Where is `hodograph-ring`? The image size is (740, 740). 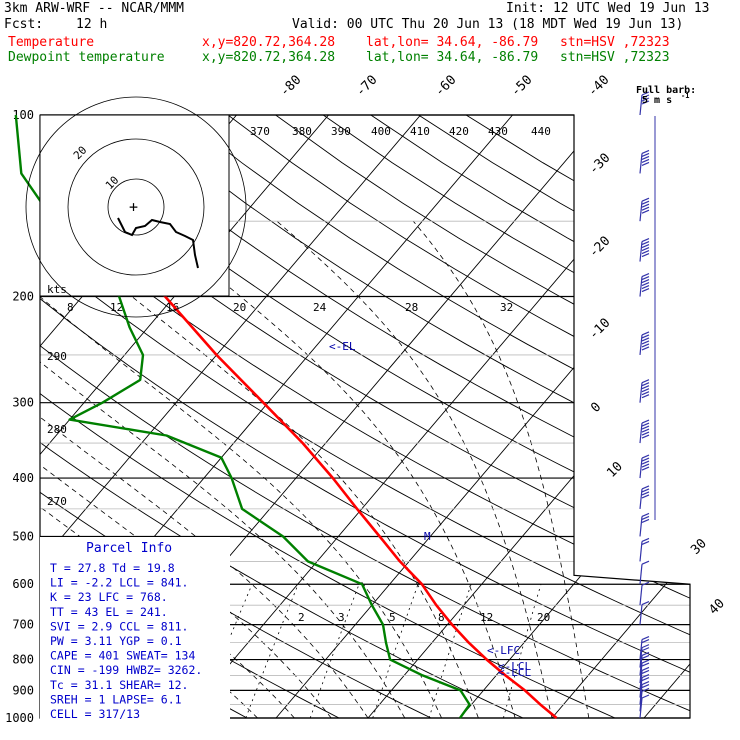 hodograph-ring is located at coordinates (136, 207).